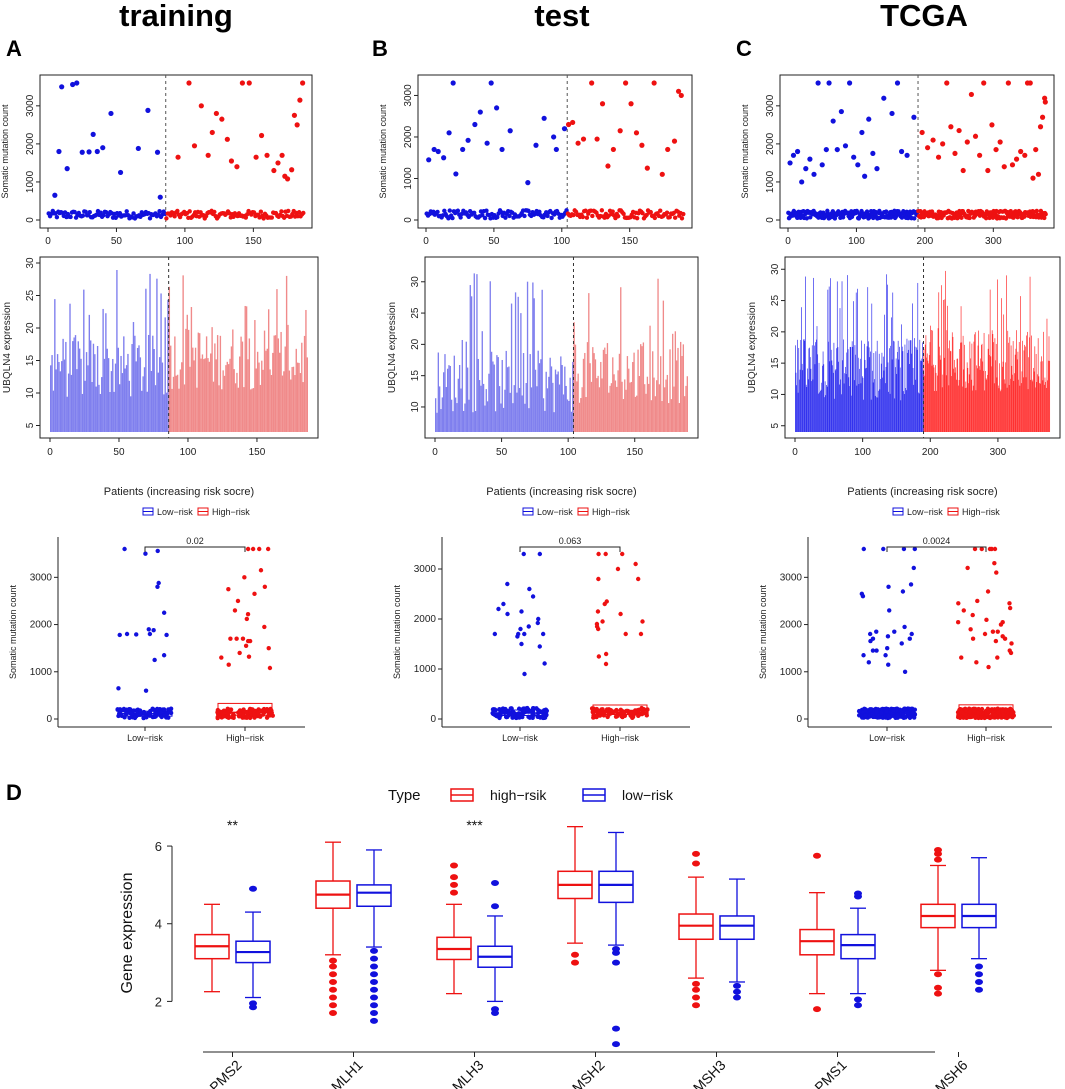  I want to click on d-xtick-label-msh2: MSH2, so click(588, 1073).